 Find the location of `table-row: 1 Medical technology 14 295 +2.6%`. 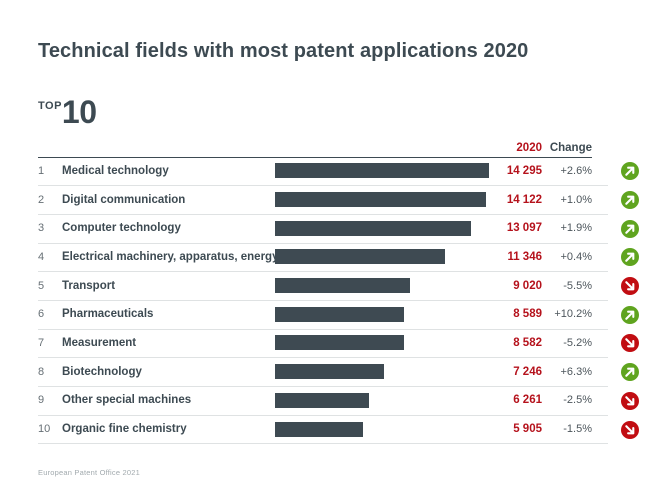

table-row: 1 Medical technology 14 295 +2.6% is located at coordinates (338, 172).